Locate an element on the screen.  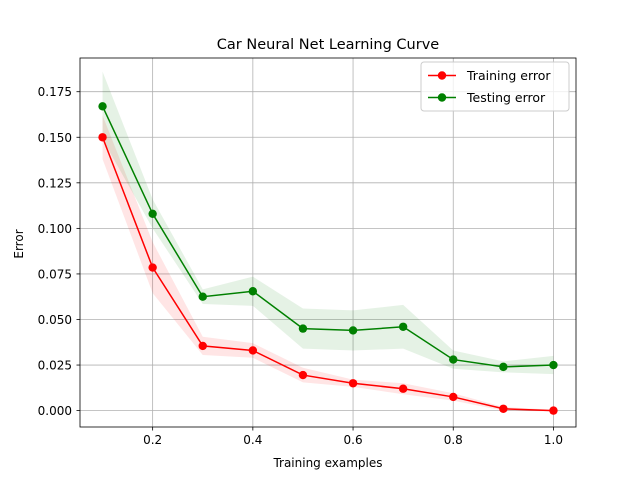
y-tick-label: 0.175 is located at coordinates (55, 92).